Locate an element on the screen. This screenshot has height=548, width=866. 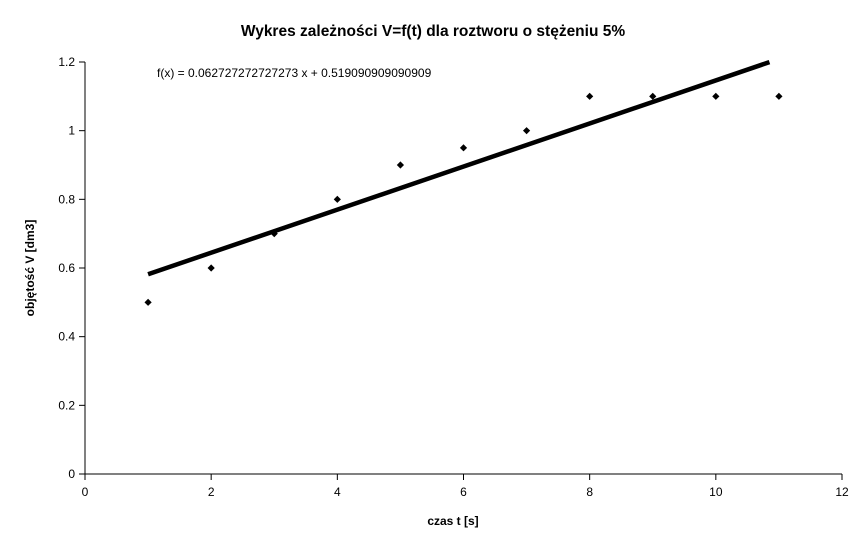
y-axis-label: objętość V [dm3] is located at coordinates (30, 268).